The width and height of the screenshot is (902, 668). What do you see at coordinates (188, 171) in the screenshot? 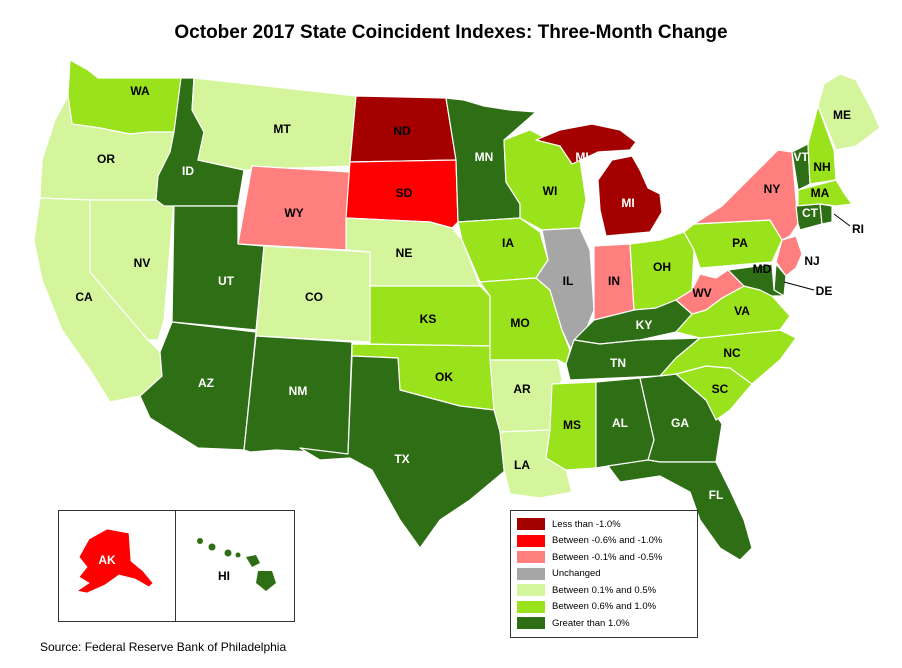
I see `label-ID: ID` at bounding box center [188, 171].